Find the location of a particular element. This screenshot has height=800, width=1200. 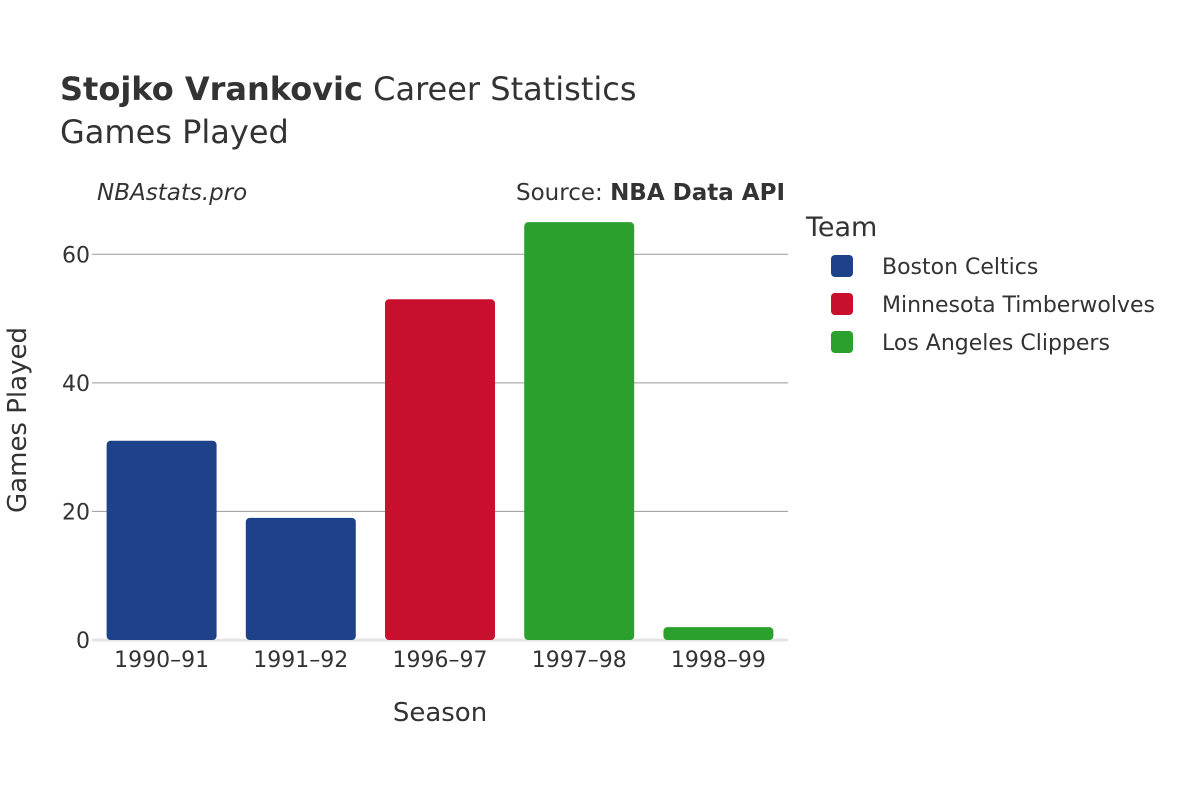

x-tick-label: 1990–91 is located at coordinates (161, 660).